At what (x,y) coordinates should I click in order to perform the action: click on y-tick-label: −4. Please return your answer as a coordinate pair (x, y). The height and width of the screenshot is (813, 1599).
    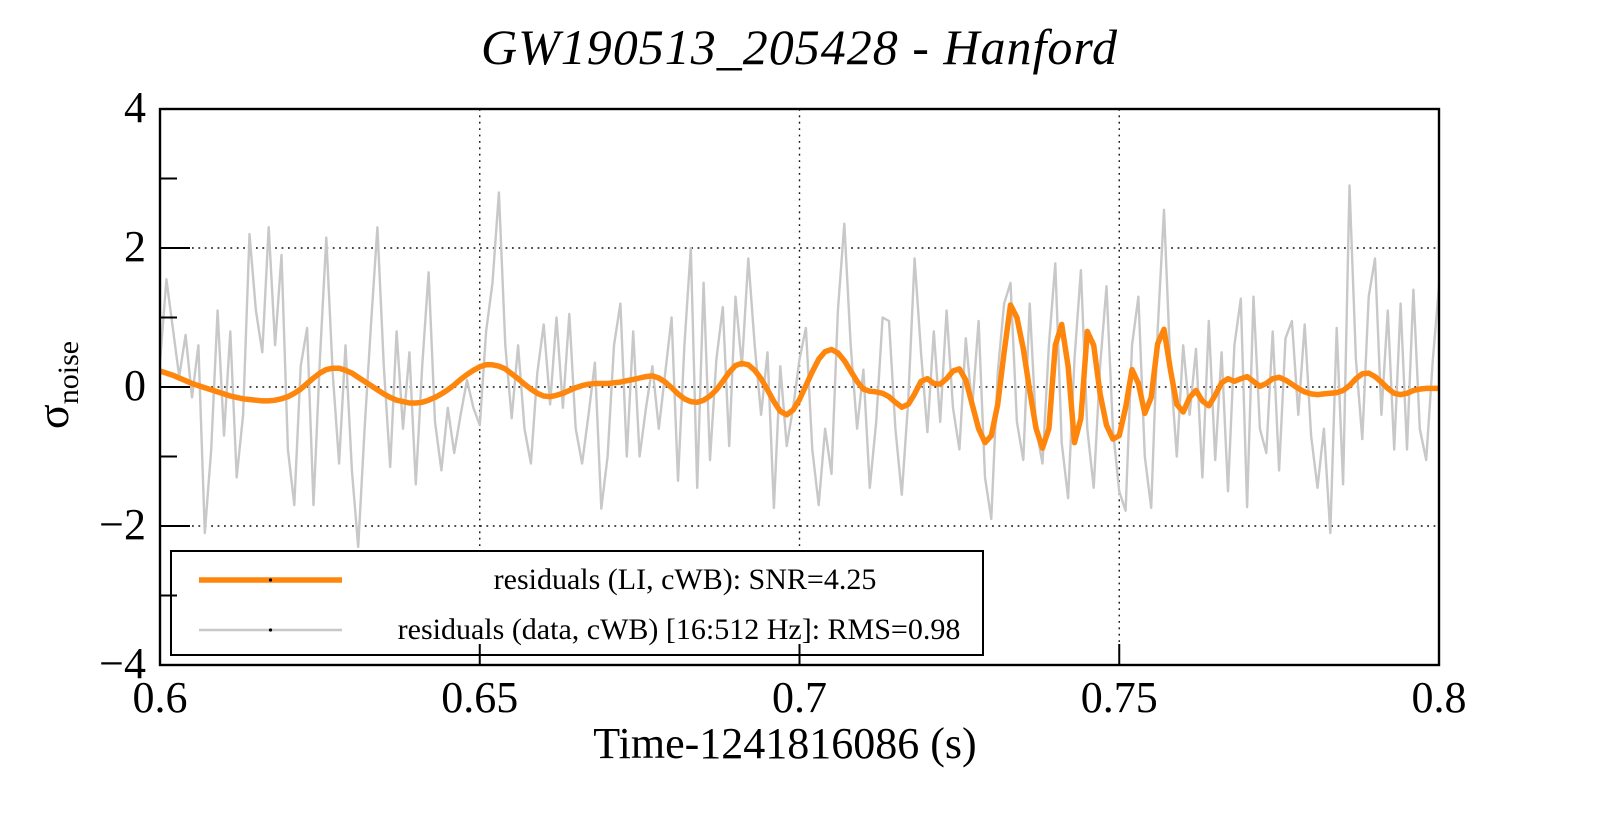
    Looking at the image, I should click on (122, 663).